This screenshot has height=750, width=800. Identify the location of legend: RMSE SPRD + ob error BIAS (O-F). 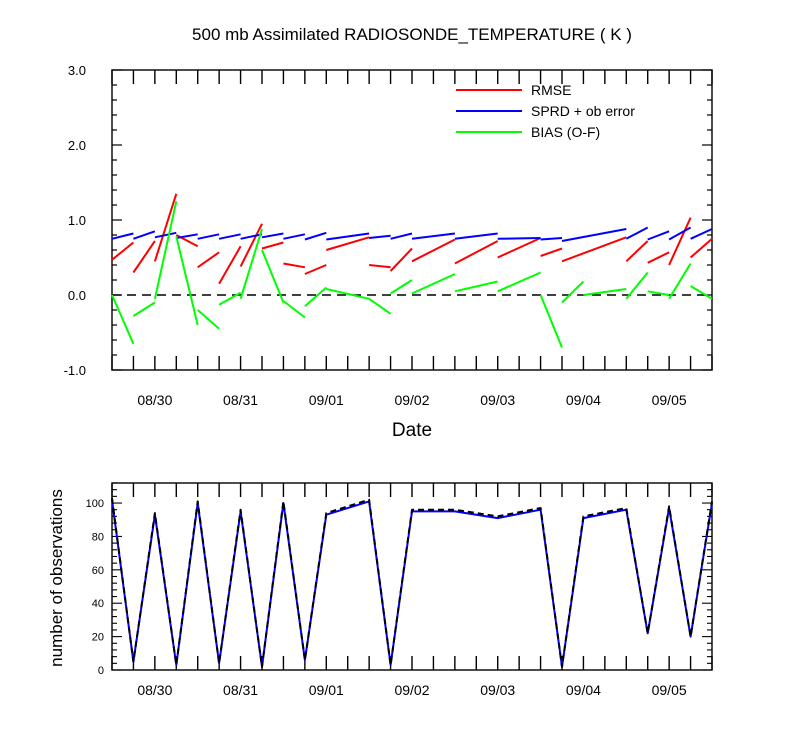
(545, 111).